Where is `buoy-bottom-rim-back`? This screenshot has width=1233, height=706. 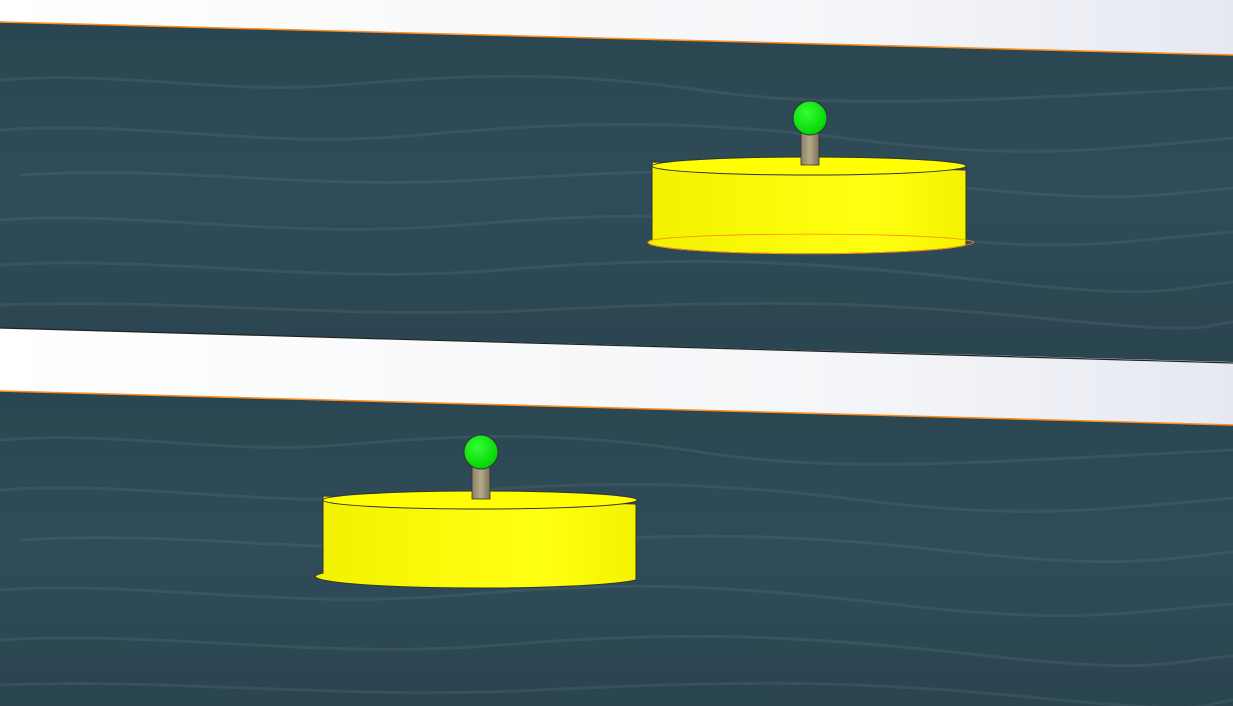 buoy-bottom-rim-back is located at coordinates (812, 239).